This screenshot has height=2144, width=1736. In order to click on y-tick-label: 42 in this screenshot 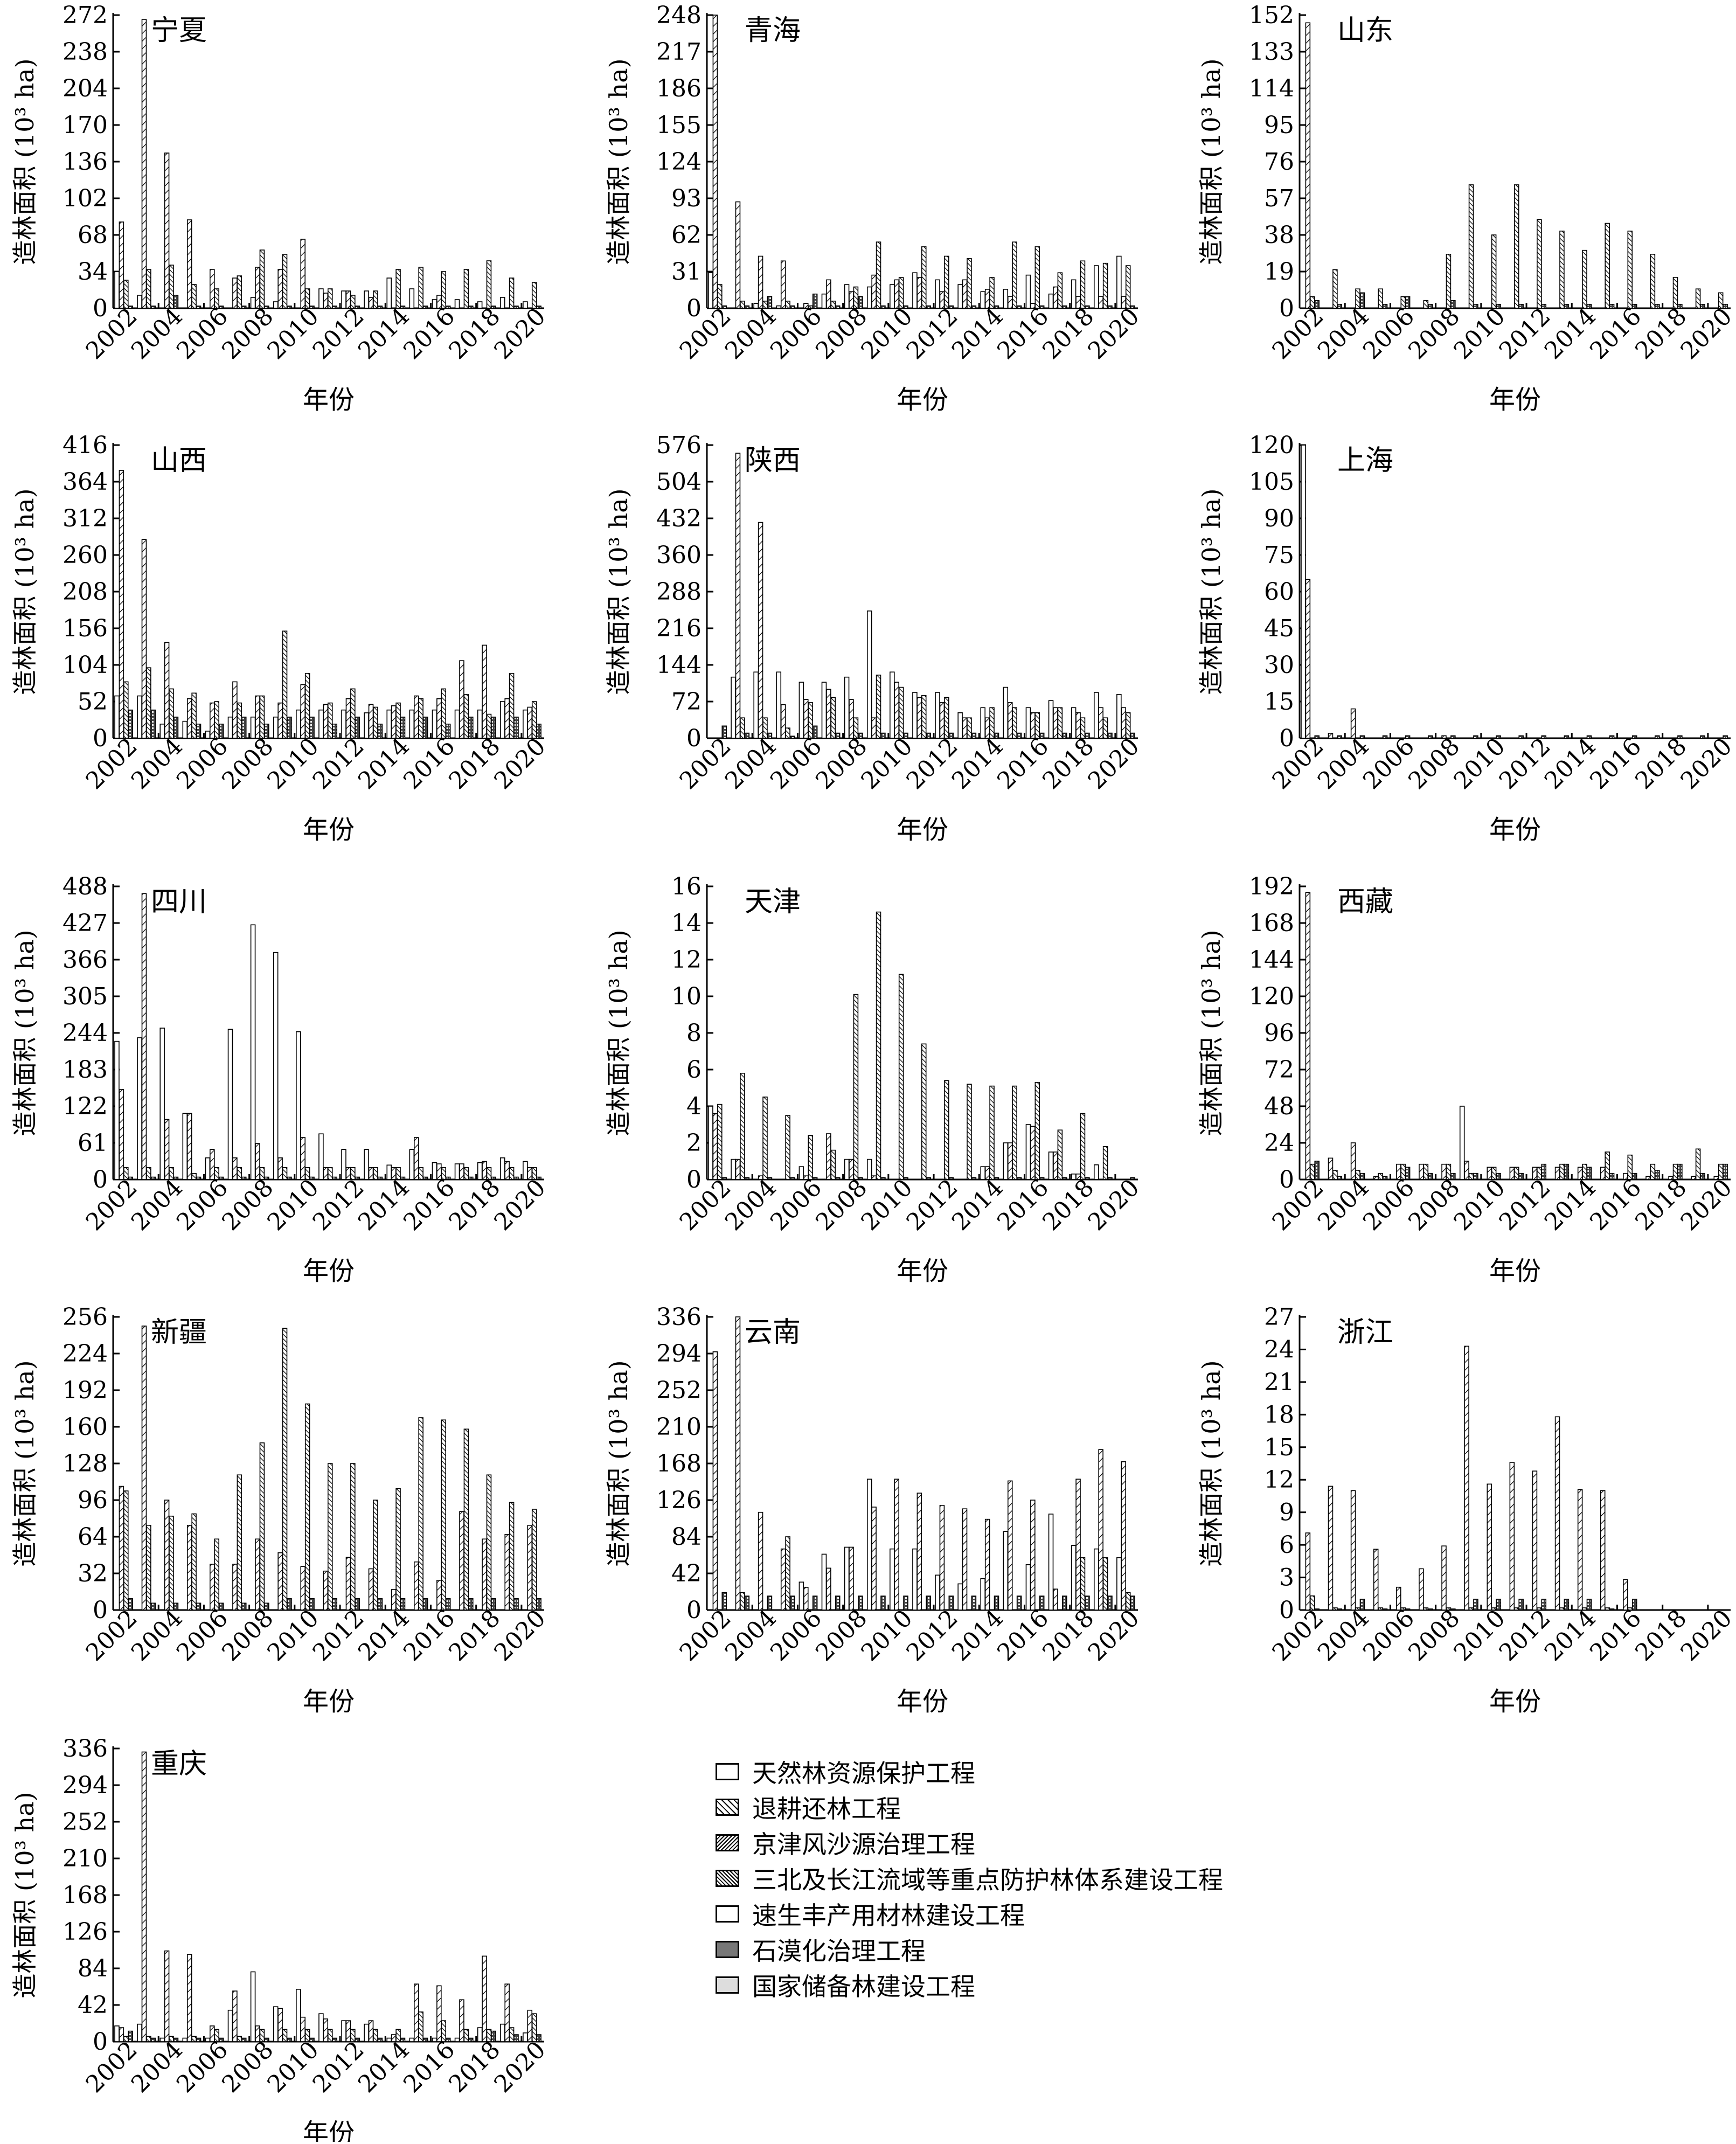, I will do `click(686, 1573)`.